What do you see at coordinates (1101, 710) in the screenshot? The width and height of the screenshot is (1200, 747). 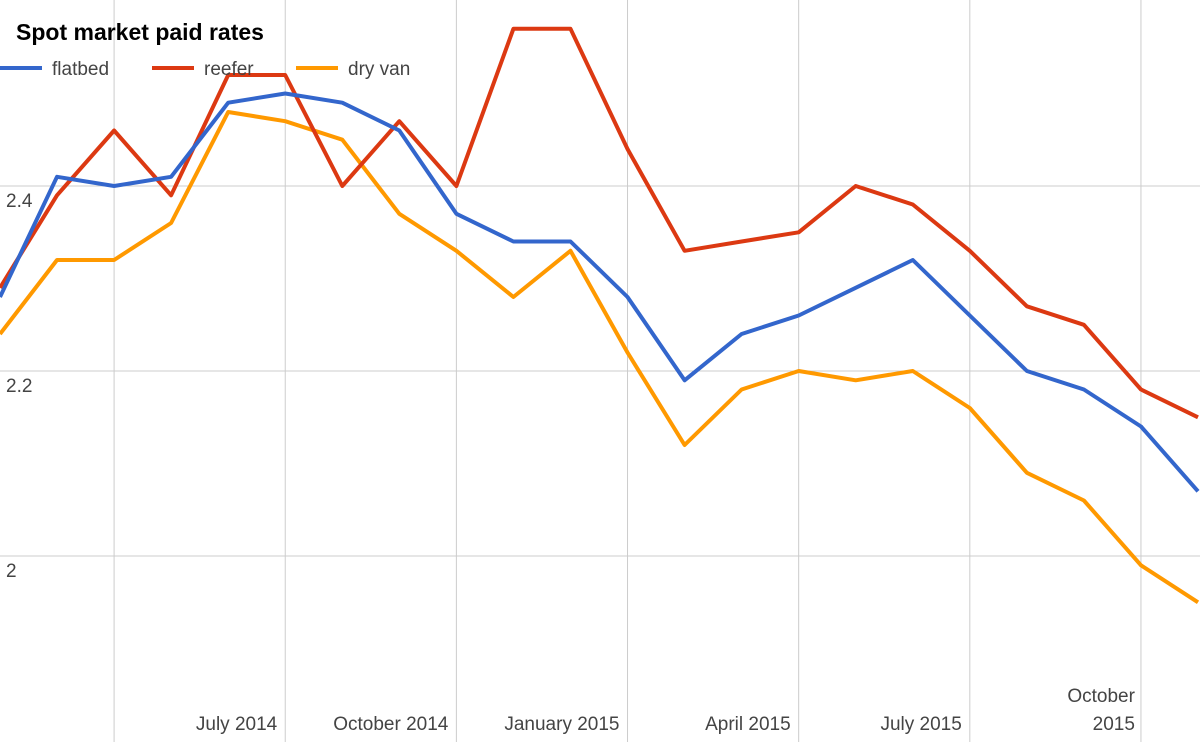 I see `x-tick-label: October 2015` at bounding box center [1101, 710].